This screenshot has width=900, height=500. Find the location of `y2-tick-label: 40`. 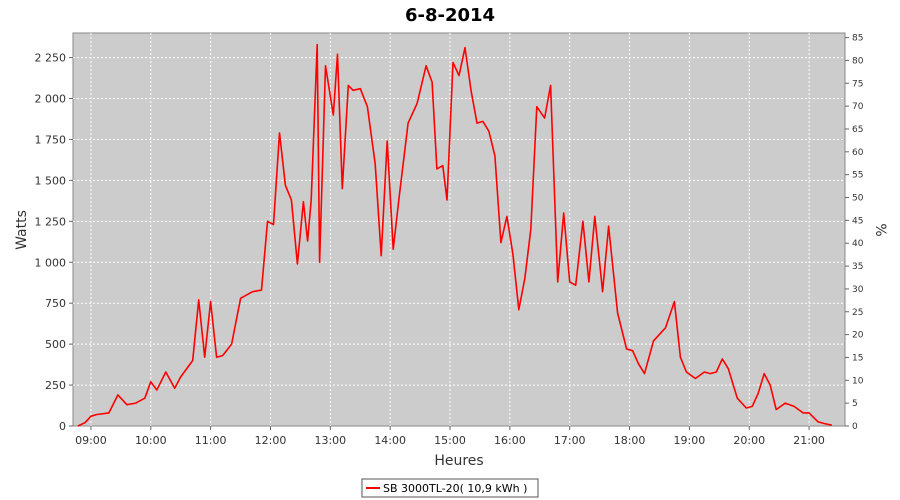

y2-tick-label: 40 is located at coordinates (858, 244).